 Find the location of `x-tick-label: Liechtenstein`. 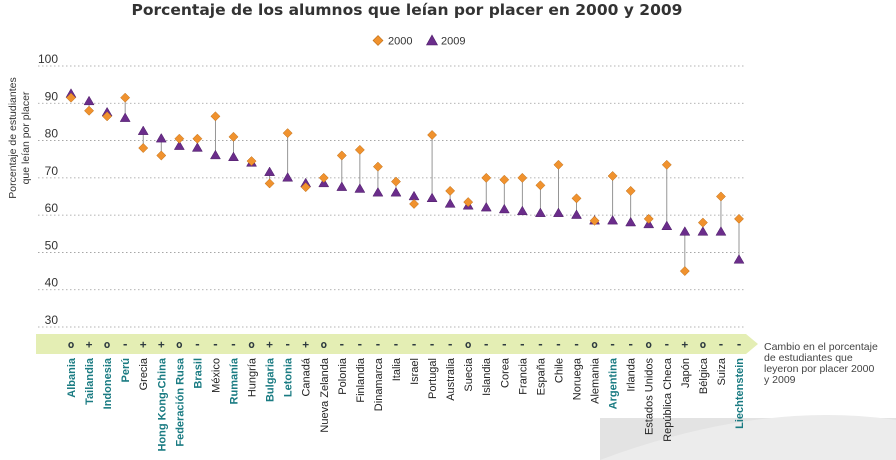

x-tick-label: Liechtenstein is located at coordinates (740, 393).